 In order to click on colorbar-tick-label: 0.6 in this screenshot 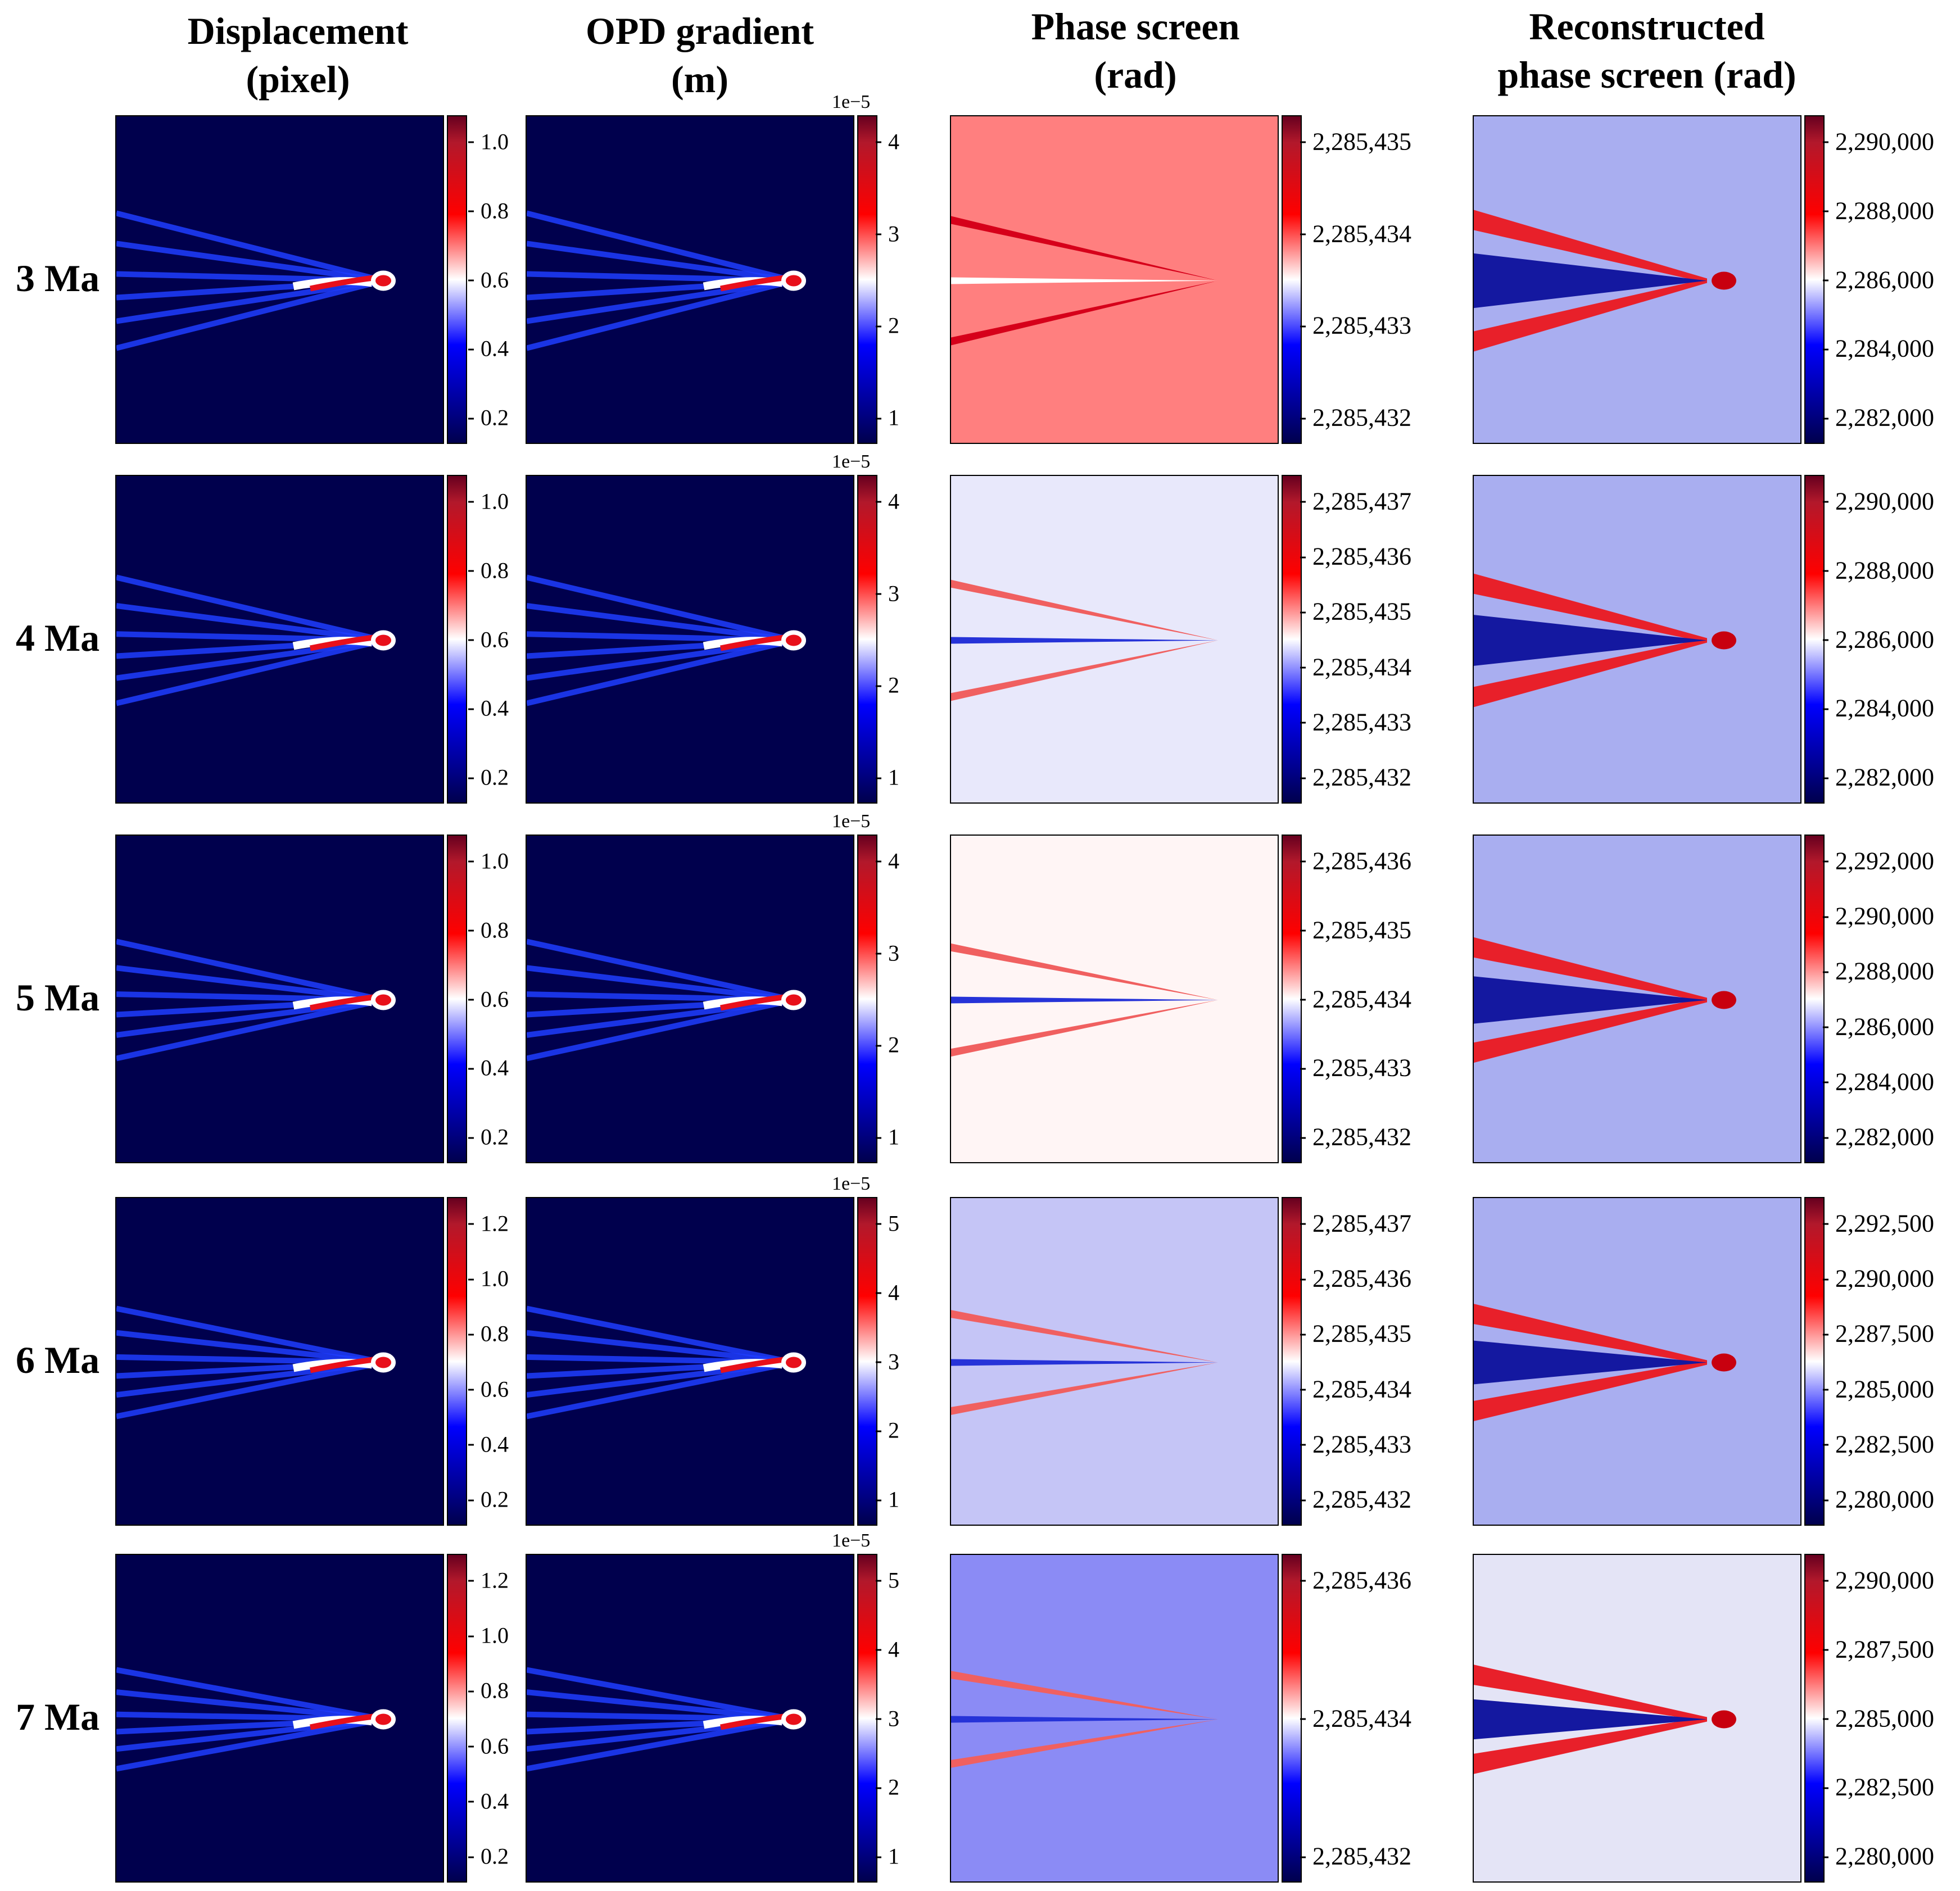, I will do `click(488, 639)`.